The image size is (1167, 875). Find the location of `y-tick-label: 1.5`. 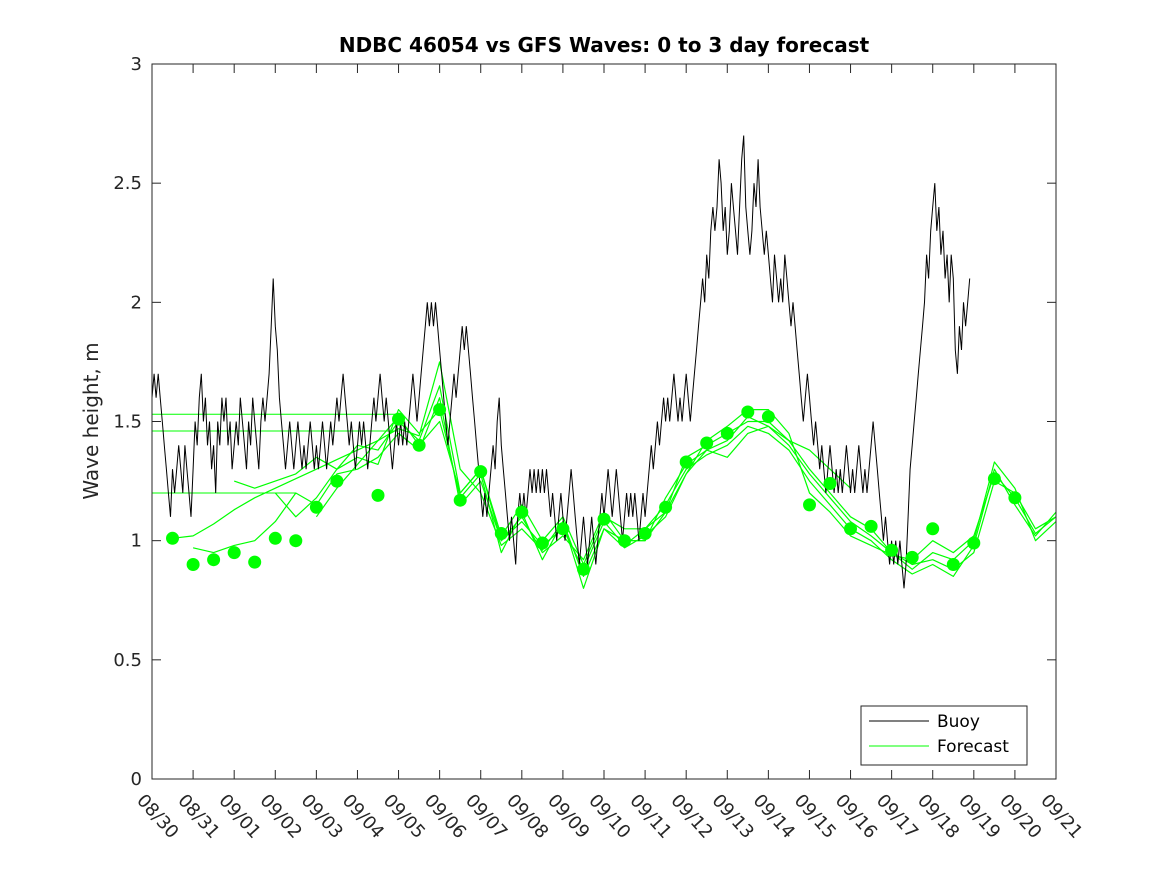

y-tick-label: 1.5 is located at coordinates (127, 422).